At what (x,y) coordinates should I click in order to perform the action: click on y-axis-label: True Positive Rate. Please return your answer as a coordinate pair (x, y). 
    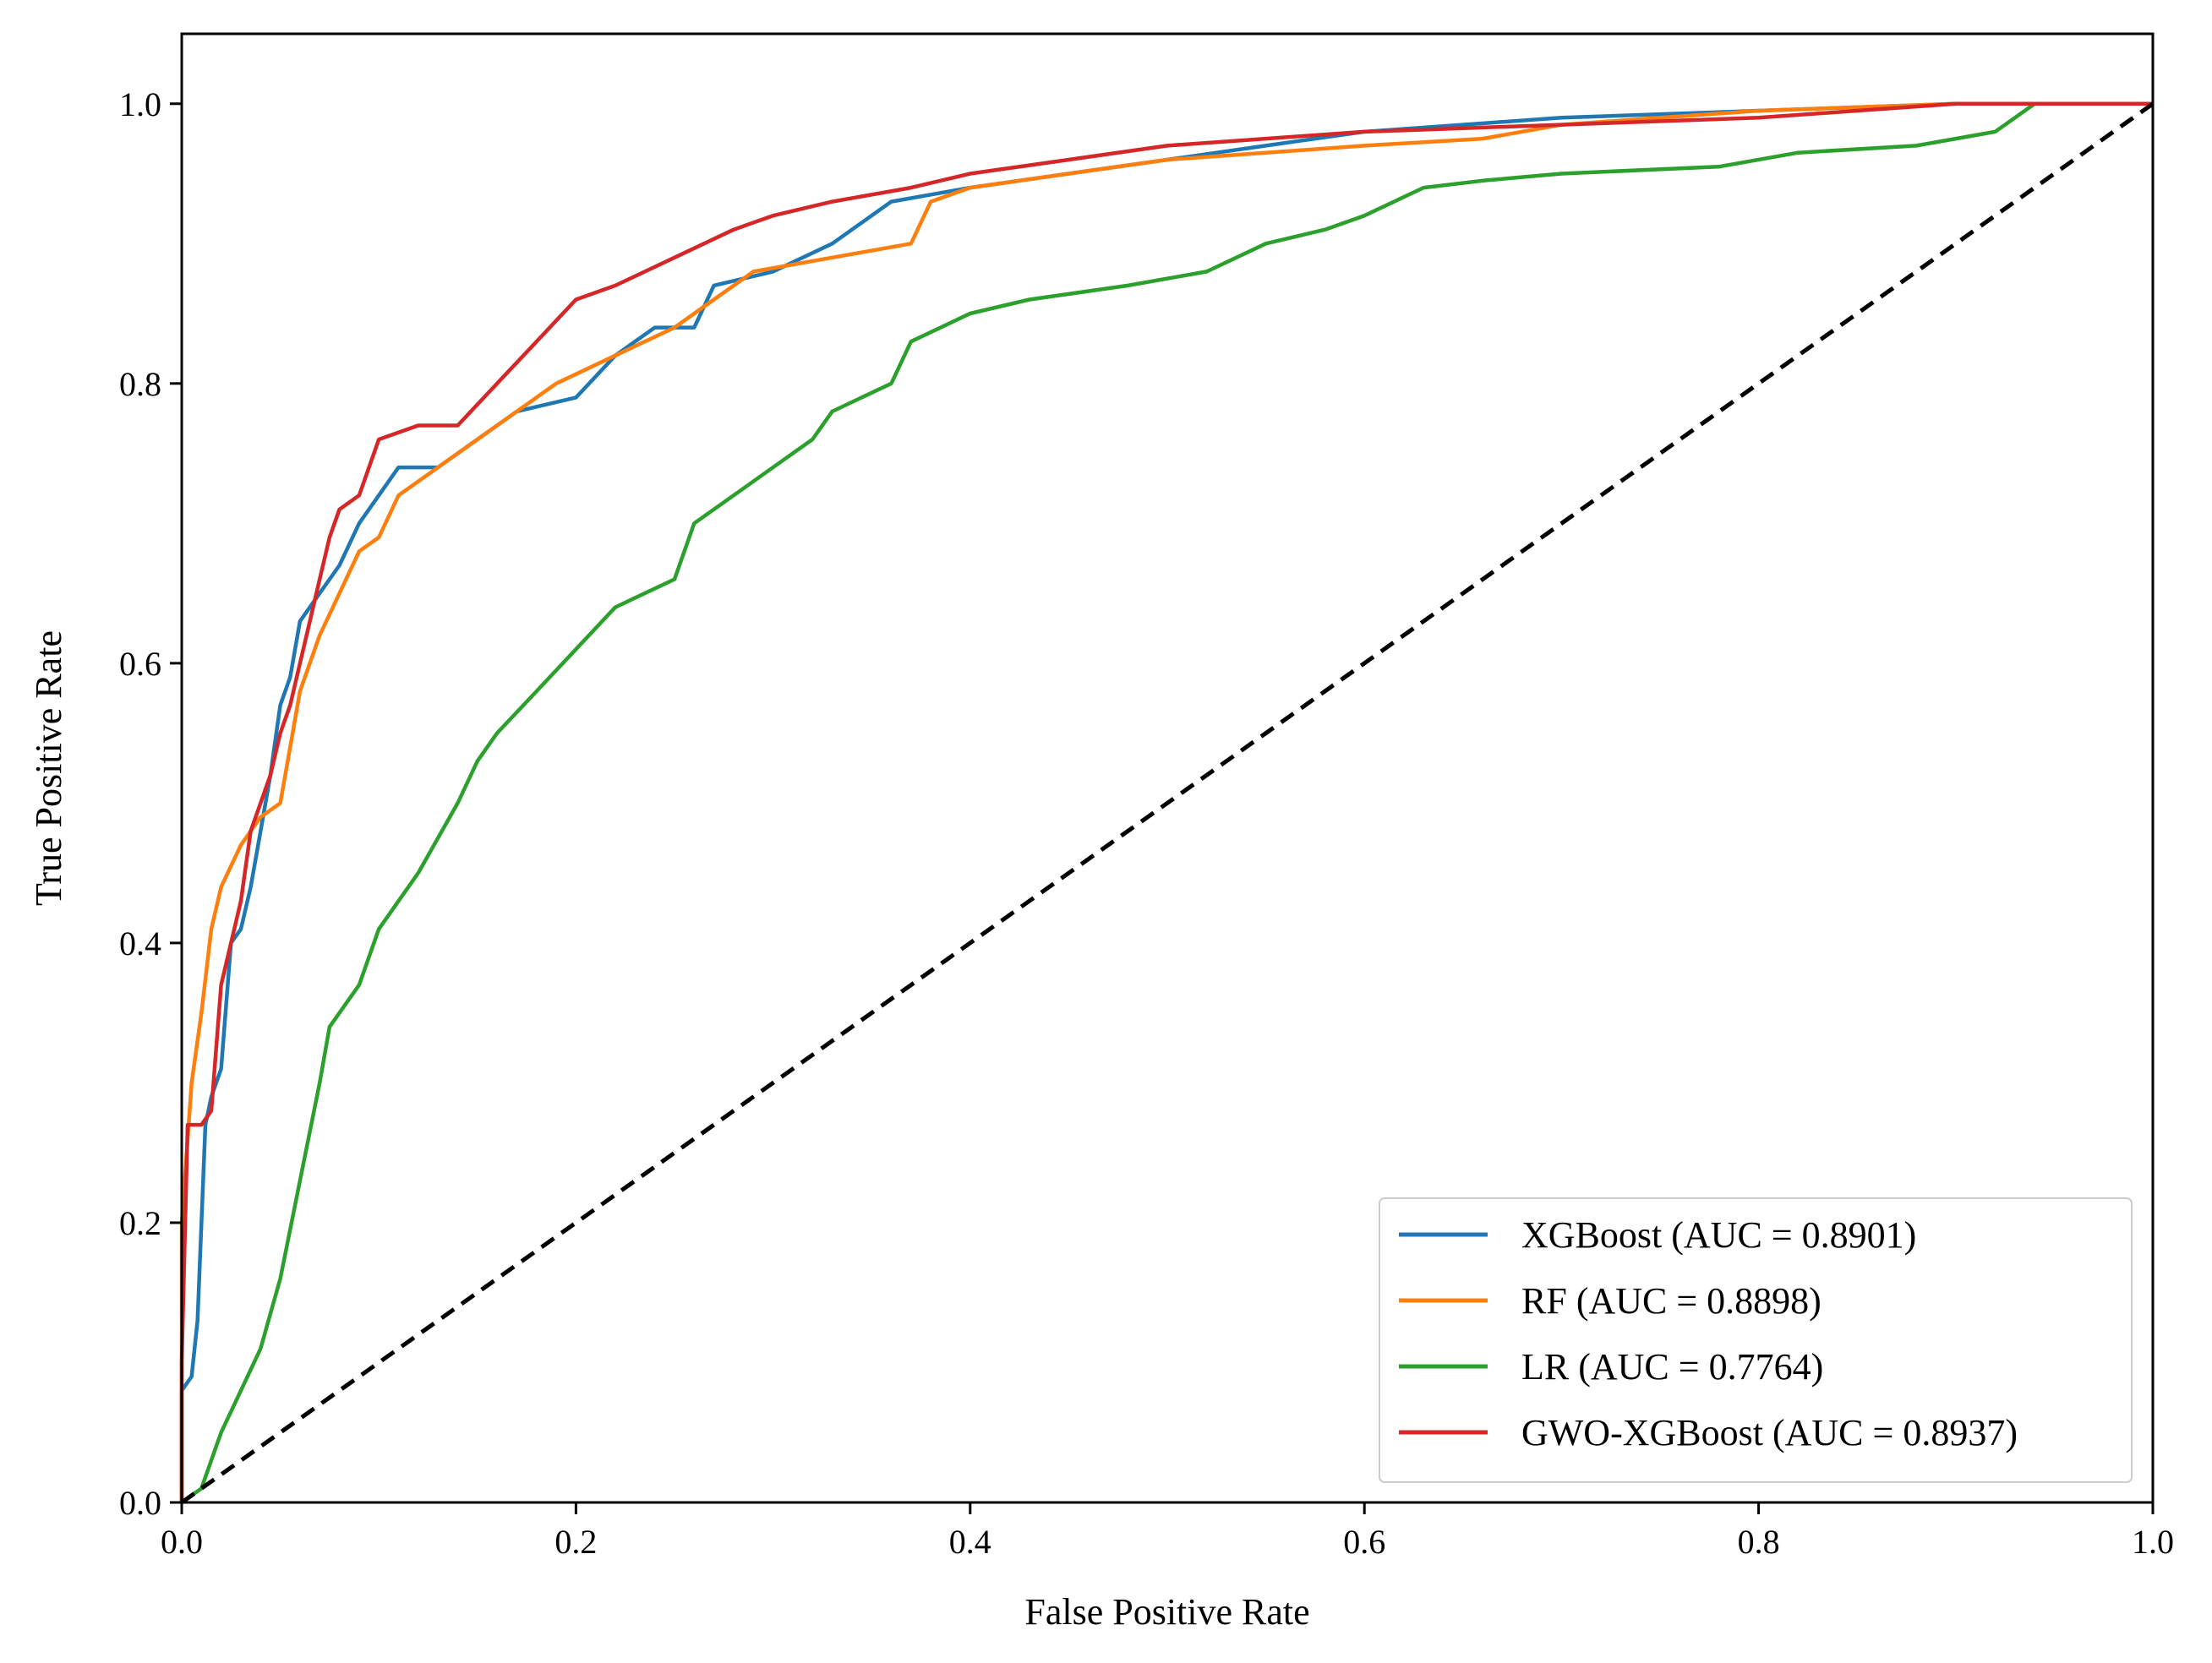
    Looking at the image, I should click on (48, 768).